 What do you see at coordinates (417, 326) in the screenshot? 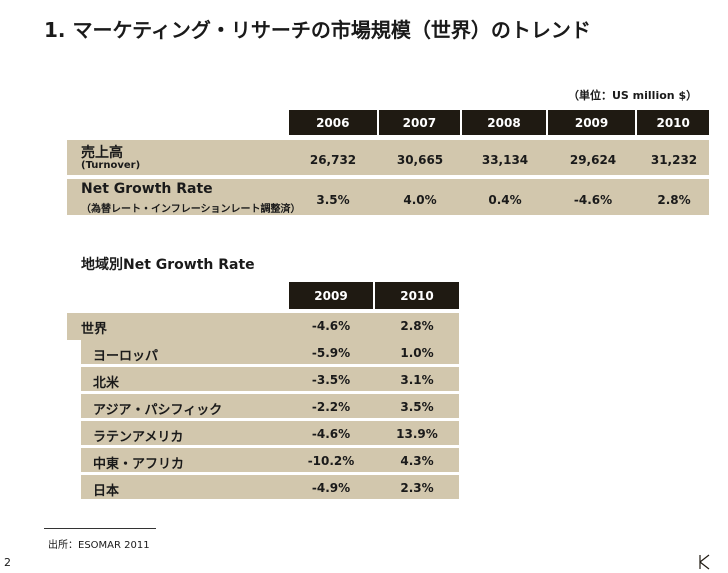
I see `world-2010: 2.8%` at bounding box center [417, 326].